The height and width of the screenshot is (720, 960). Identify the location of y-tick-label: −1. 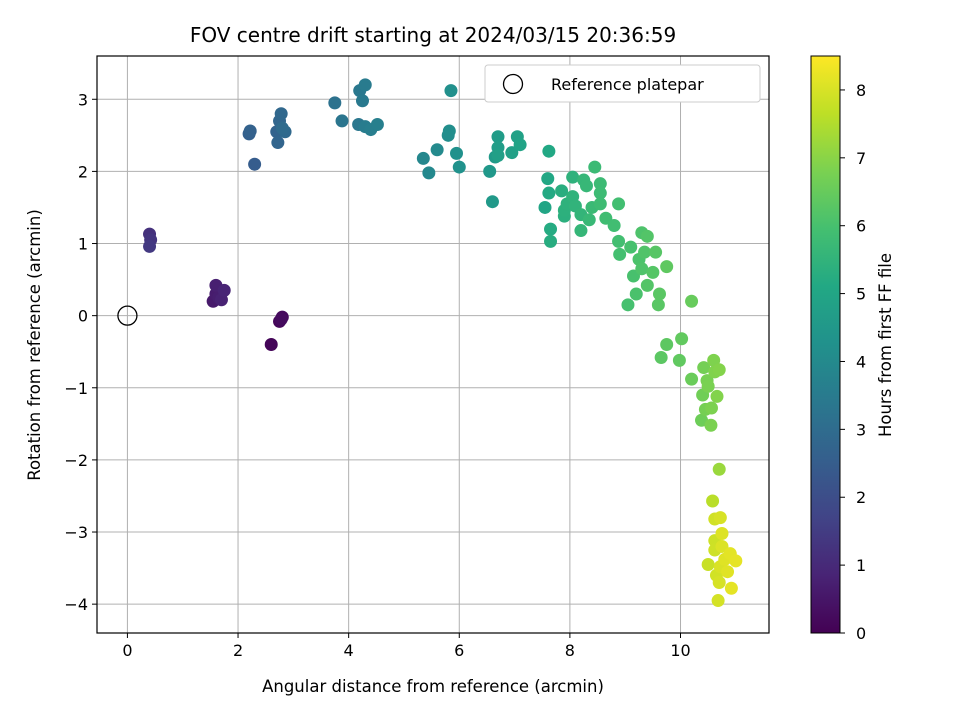
(76, 388).